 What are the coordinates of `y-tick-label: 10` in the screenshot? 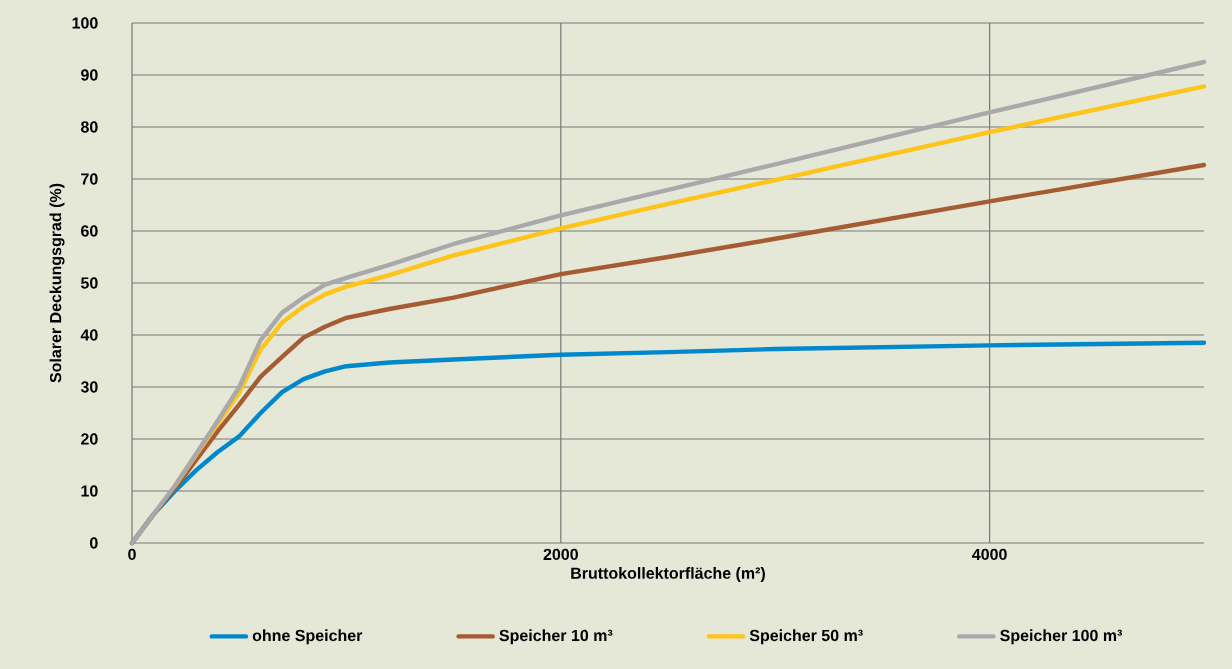 It's located at (89, 491).